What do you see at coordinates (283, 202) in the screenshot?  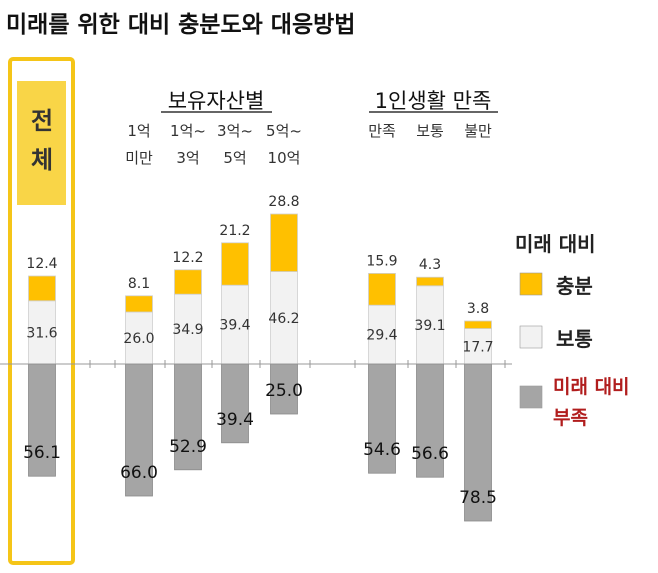 I see `value-label-sufficient: 28.8` at bounding box center [283, 202].